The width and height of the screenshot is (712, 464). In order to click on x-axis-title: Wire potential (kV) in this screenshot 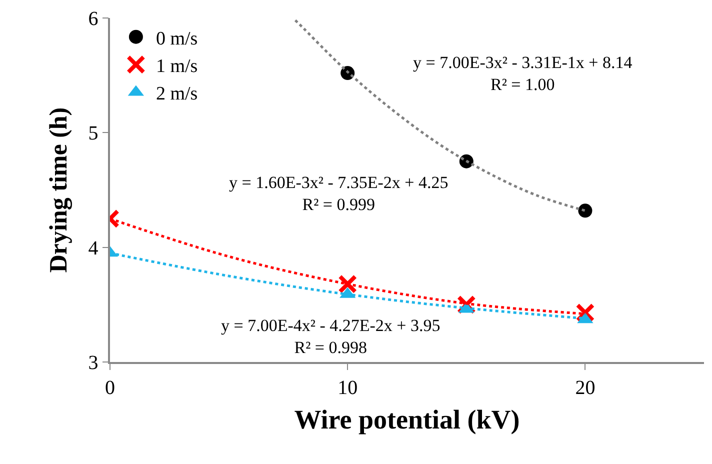, I will do `click(407, 419)`.